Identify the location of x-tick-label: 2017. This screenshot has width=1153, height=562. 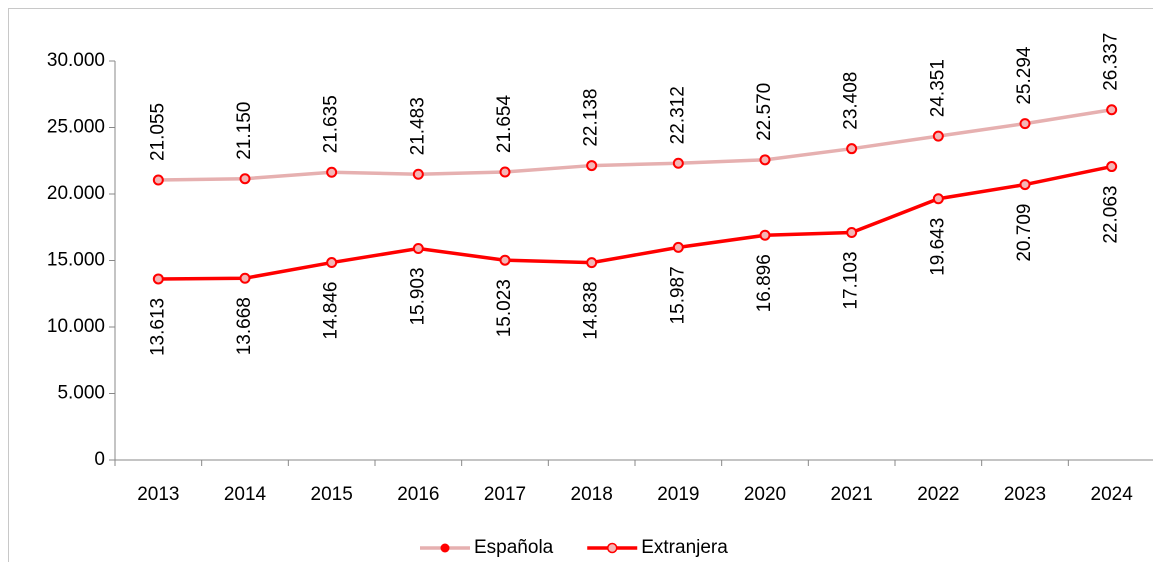
(505, 494).